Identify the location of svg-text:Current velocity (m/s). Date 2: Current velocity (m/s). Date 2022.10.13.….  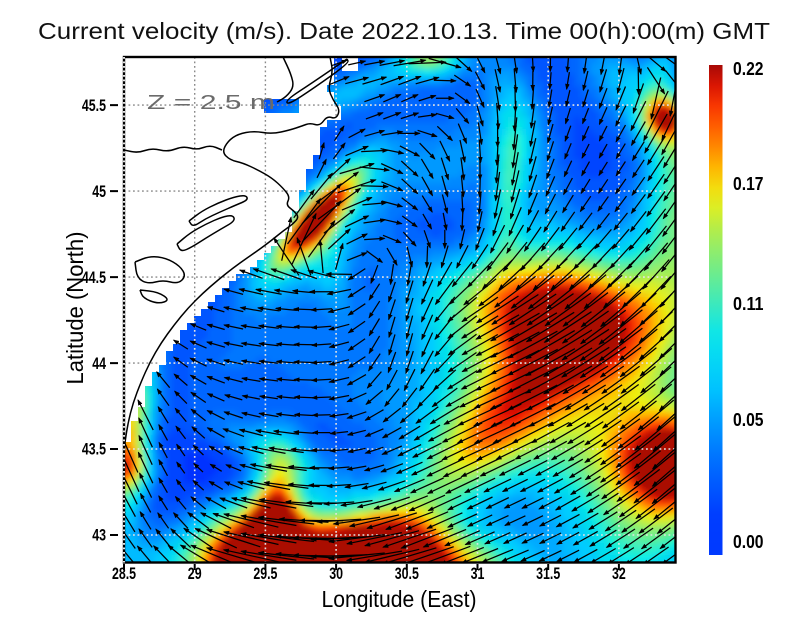
(404, 31).